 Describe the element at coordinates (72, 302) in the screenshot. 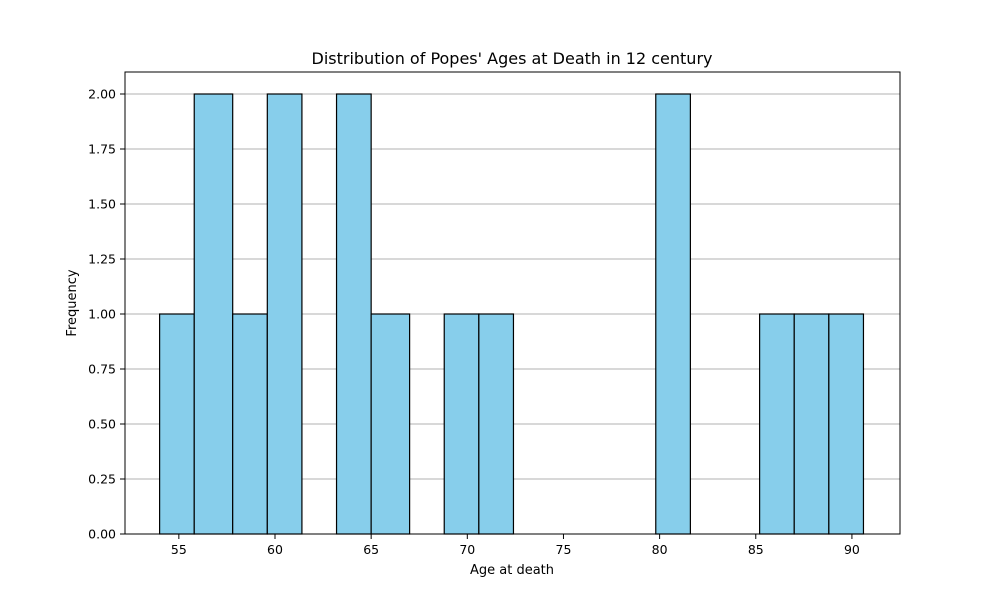

I see `y-axis-label: Frequency` at that location.